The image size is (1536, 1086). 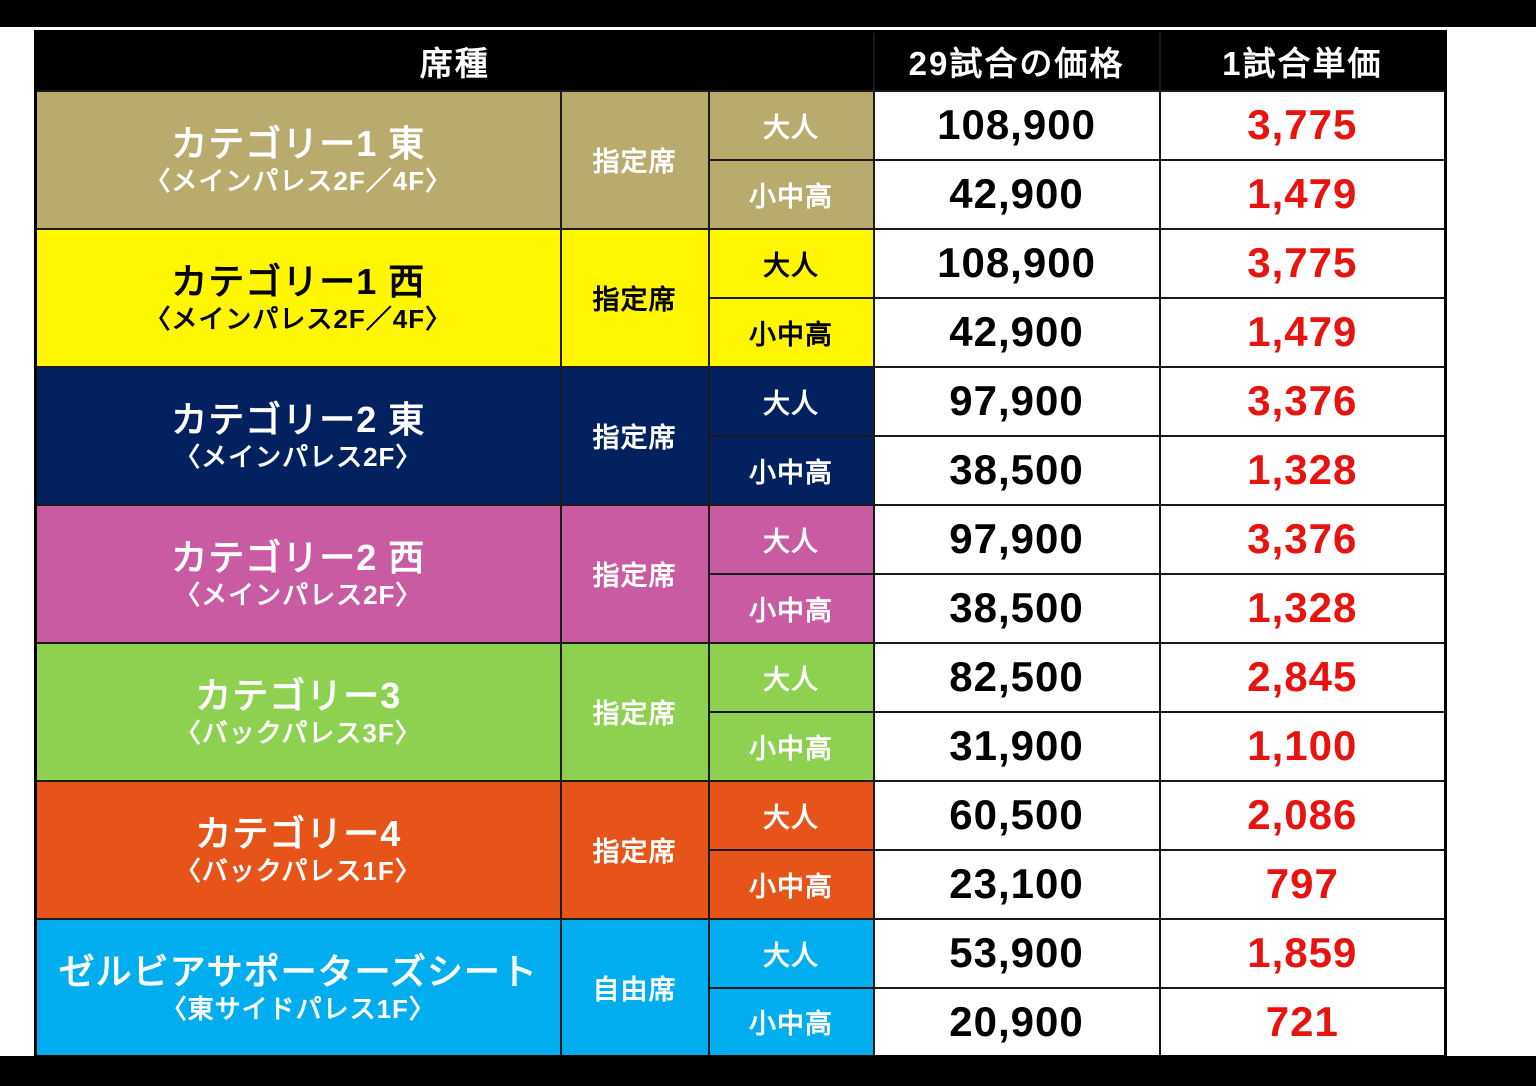 I want to click on season-price-youth: 20,900, so click(x=1016, y=1022).